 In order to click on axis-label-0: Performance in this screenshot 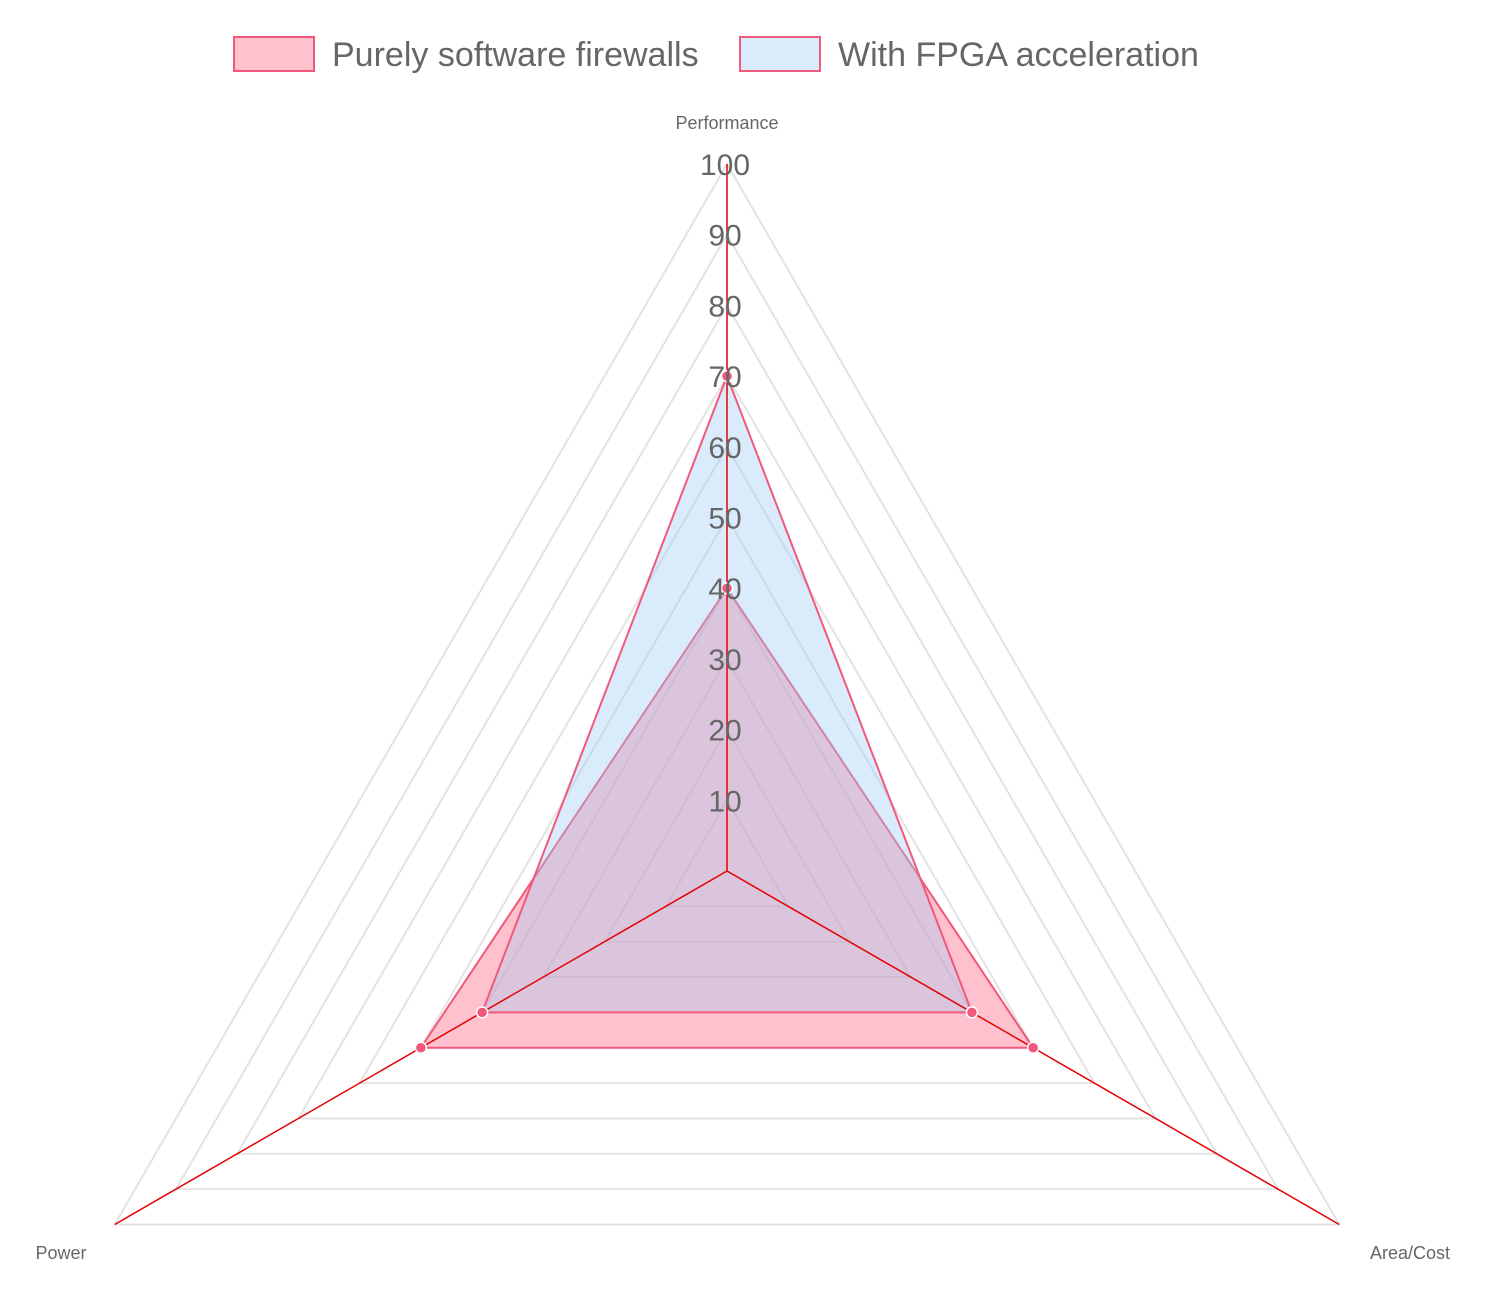, I will do `click(726, 123)`.